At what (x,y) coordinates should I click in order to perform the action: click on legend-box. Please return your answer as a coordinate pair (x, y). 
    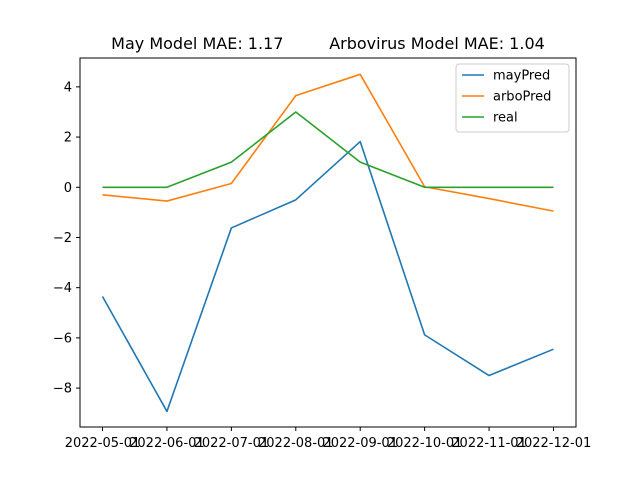
    Looking at the image, I should click on (512, 98).